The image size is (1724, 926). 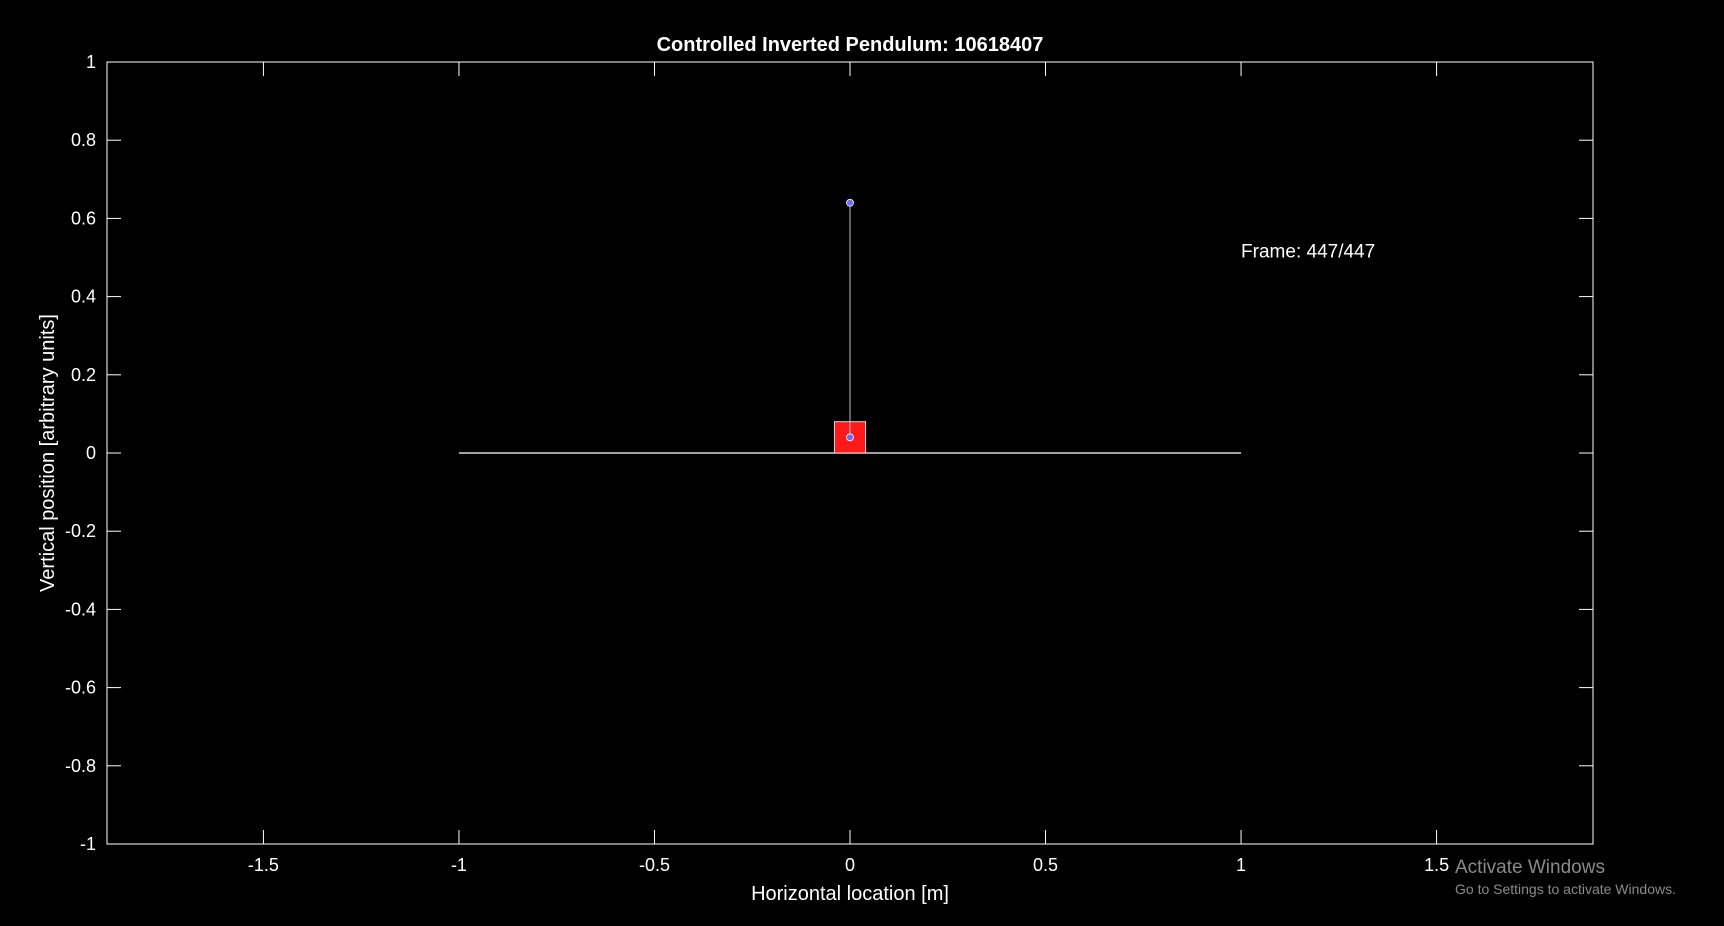 What do you see at coordinates (91, 62) in the screenshot?
I see `y-tick-label: 1` at bounding box center [91, 62].